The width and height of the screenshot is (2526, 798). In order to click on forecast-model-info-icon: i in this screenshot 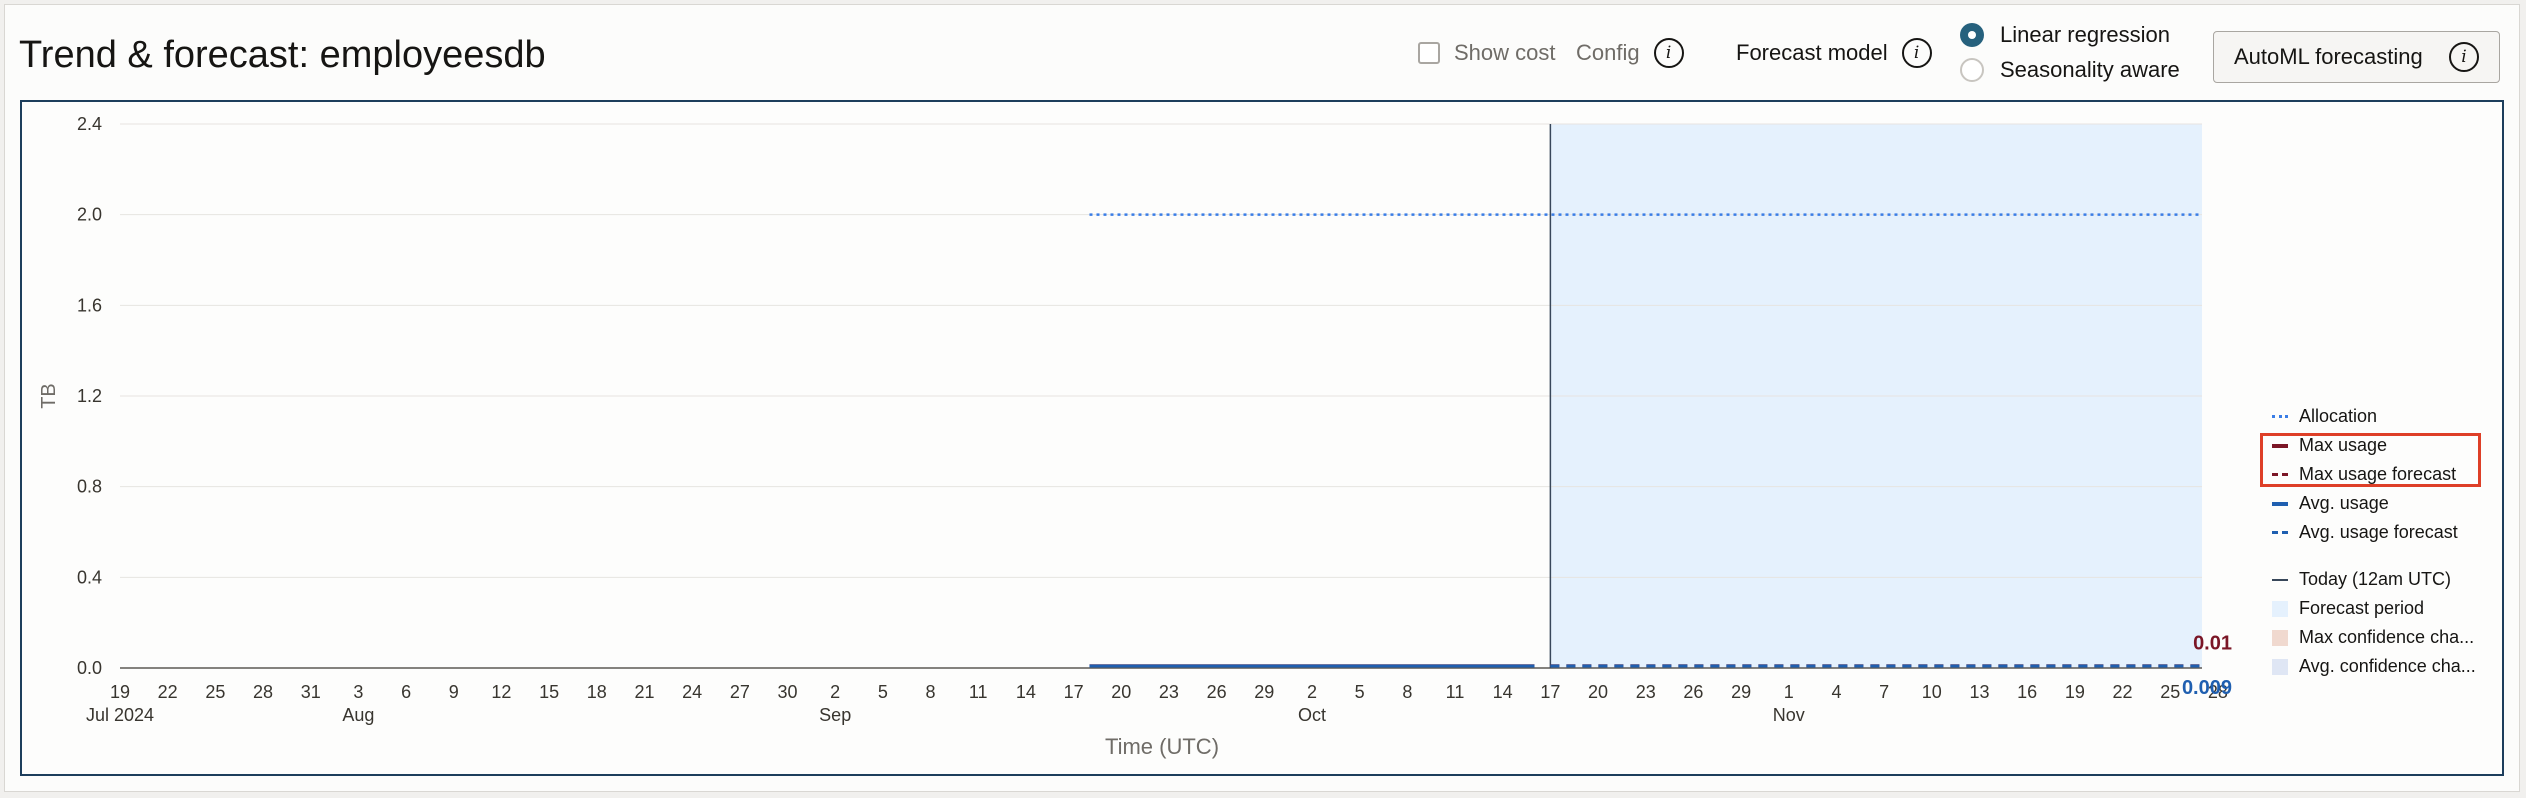, I will do `click(1916, 53)`.